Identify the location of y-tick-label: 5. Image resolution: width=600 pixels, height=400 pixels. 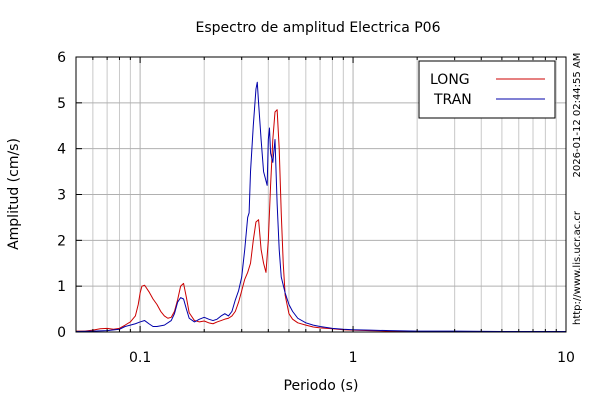
(61, 104).